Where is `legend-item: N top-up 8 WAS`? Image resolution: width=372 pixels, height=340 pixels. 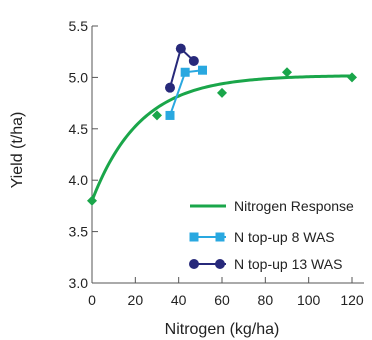 legend-item: N top-up 8 WAS is located at coordinates (262, 237).